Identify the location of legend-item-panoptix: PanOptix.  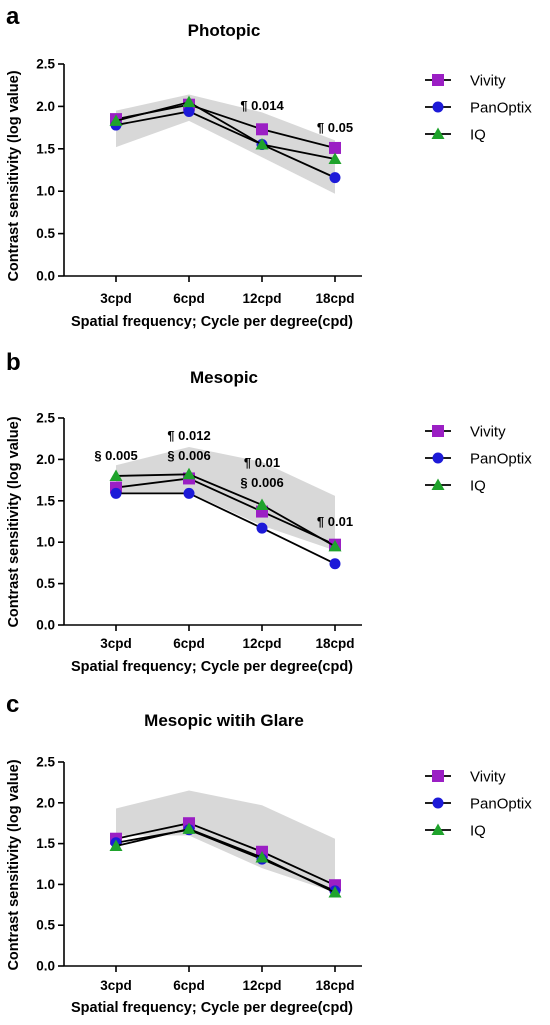
(478, 804).